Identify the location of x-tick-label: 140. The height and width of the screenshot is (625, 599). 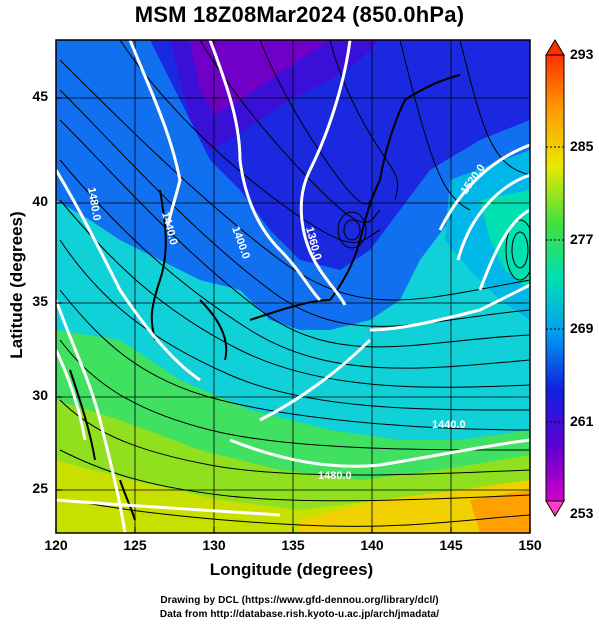
(372, 545).